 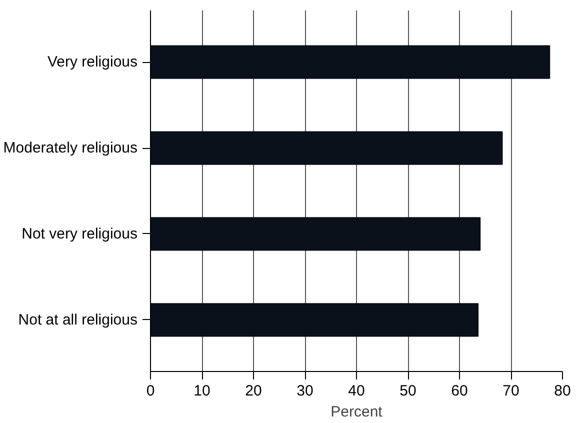 What do you see at coordinates (305, 391) in the screenshot?
I see `x-tick-label: 30` at bounding box center [305, 391].